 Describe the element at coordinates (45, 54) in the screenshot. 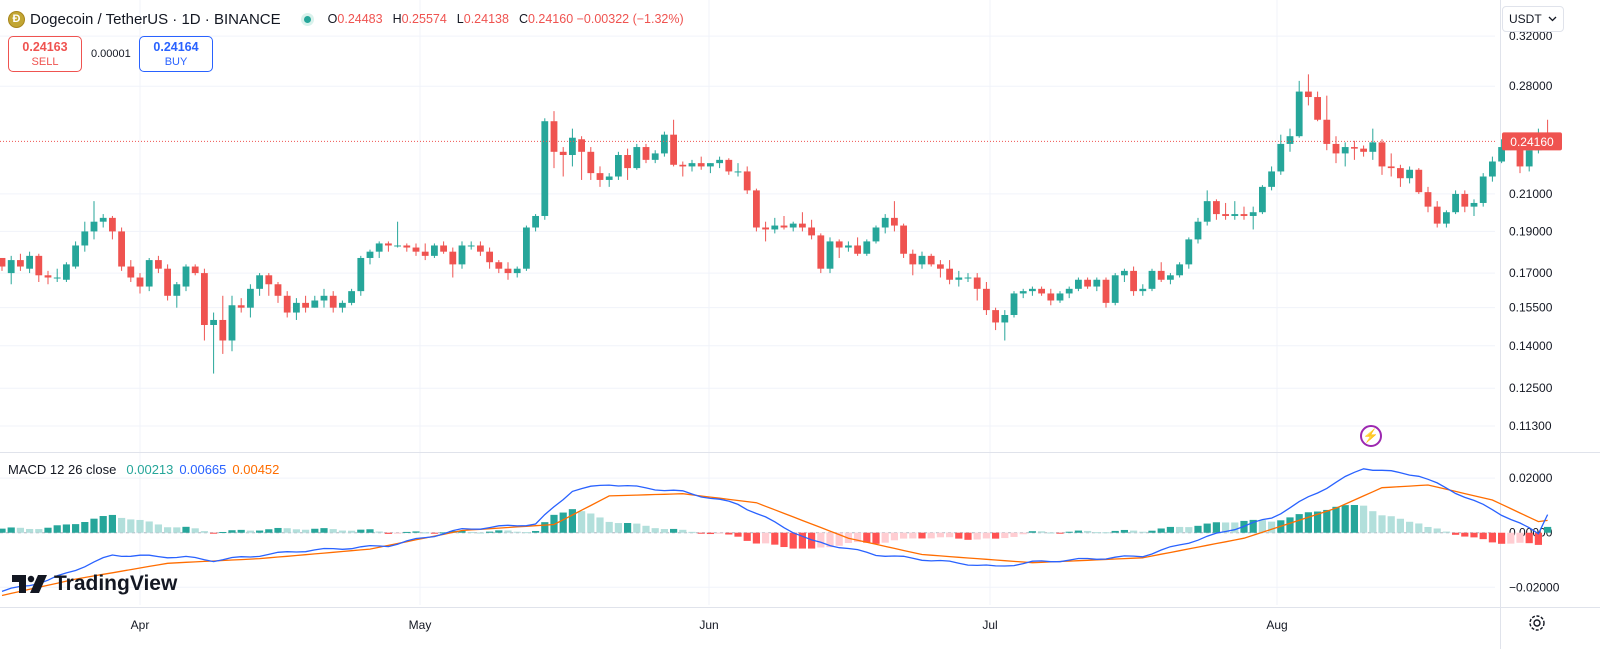

I see `sell-button: 0.24163 SELL` at that location.